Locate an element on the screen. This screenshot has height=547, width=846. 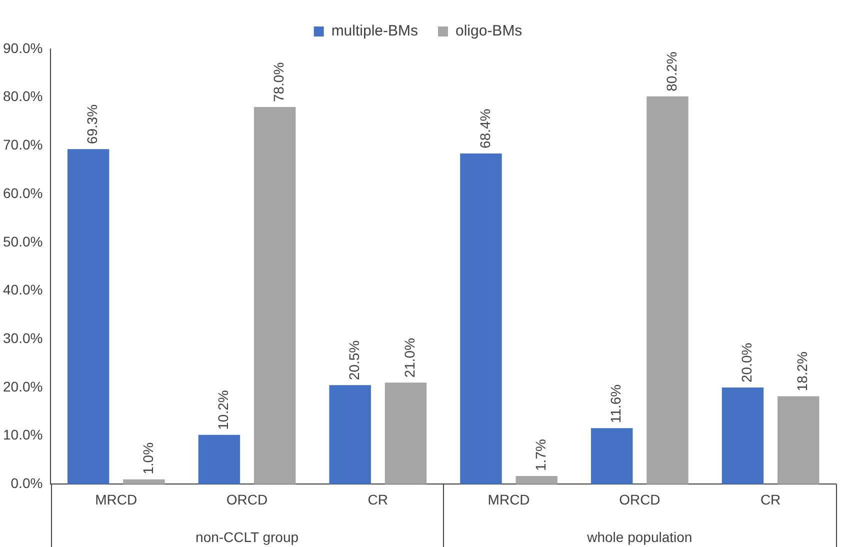
data-label: 10.2% is located at coordinates (223, 410).